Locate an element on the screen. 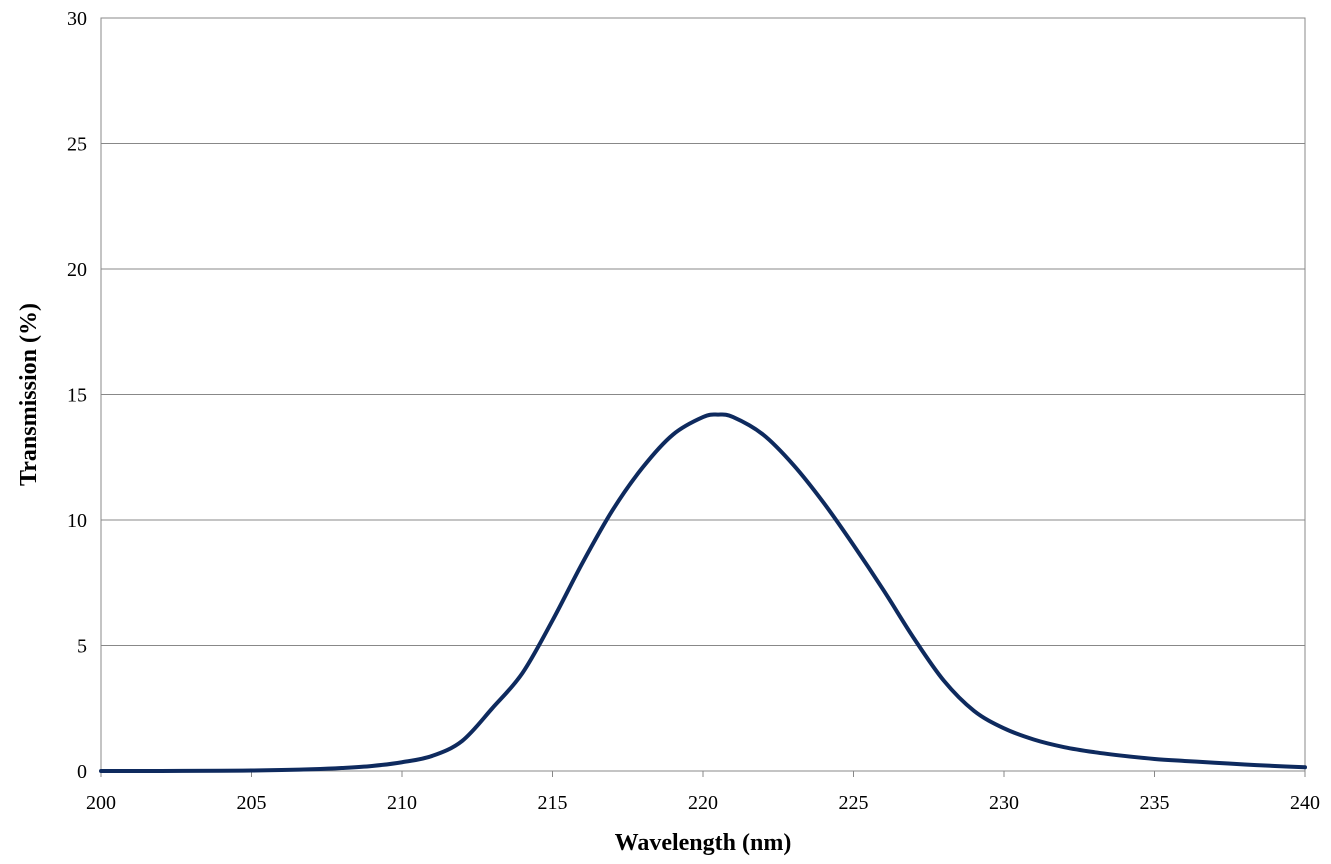 This screenshot has height=864, width=1331. y-tick-label: 10 is located at coordinates (77, 521).